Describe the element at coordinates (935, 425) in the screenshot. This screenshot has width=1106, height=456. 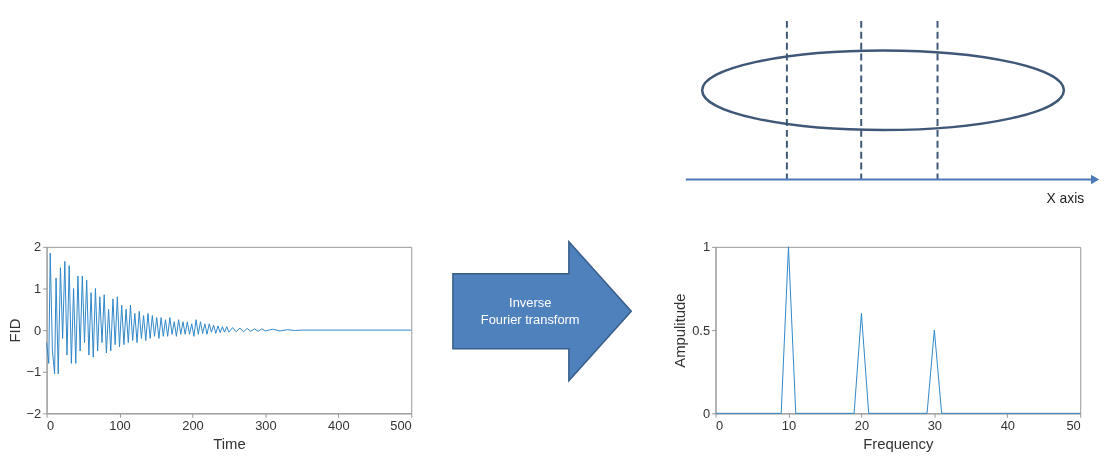
I see `x-tick-label: 30` at that location.